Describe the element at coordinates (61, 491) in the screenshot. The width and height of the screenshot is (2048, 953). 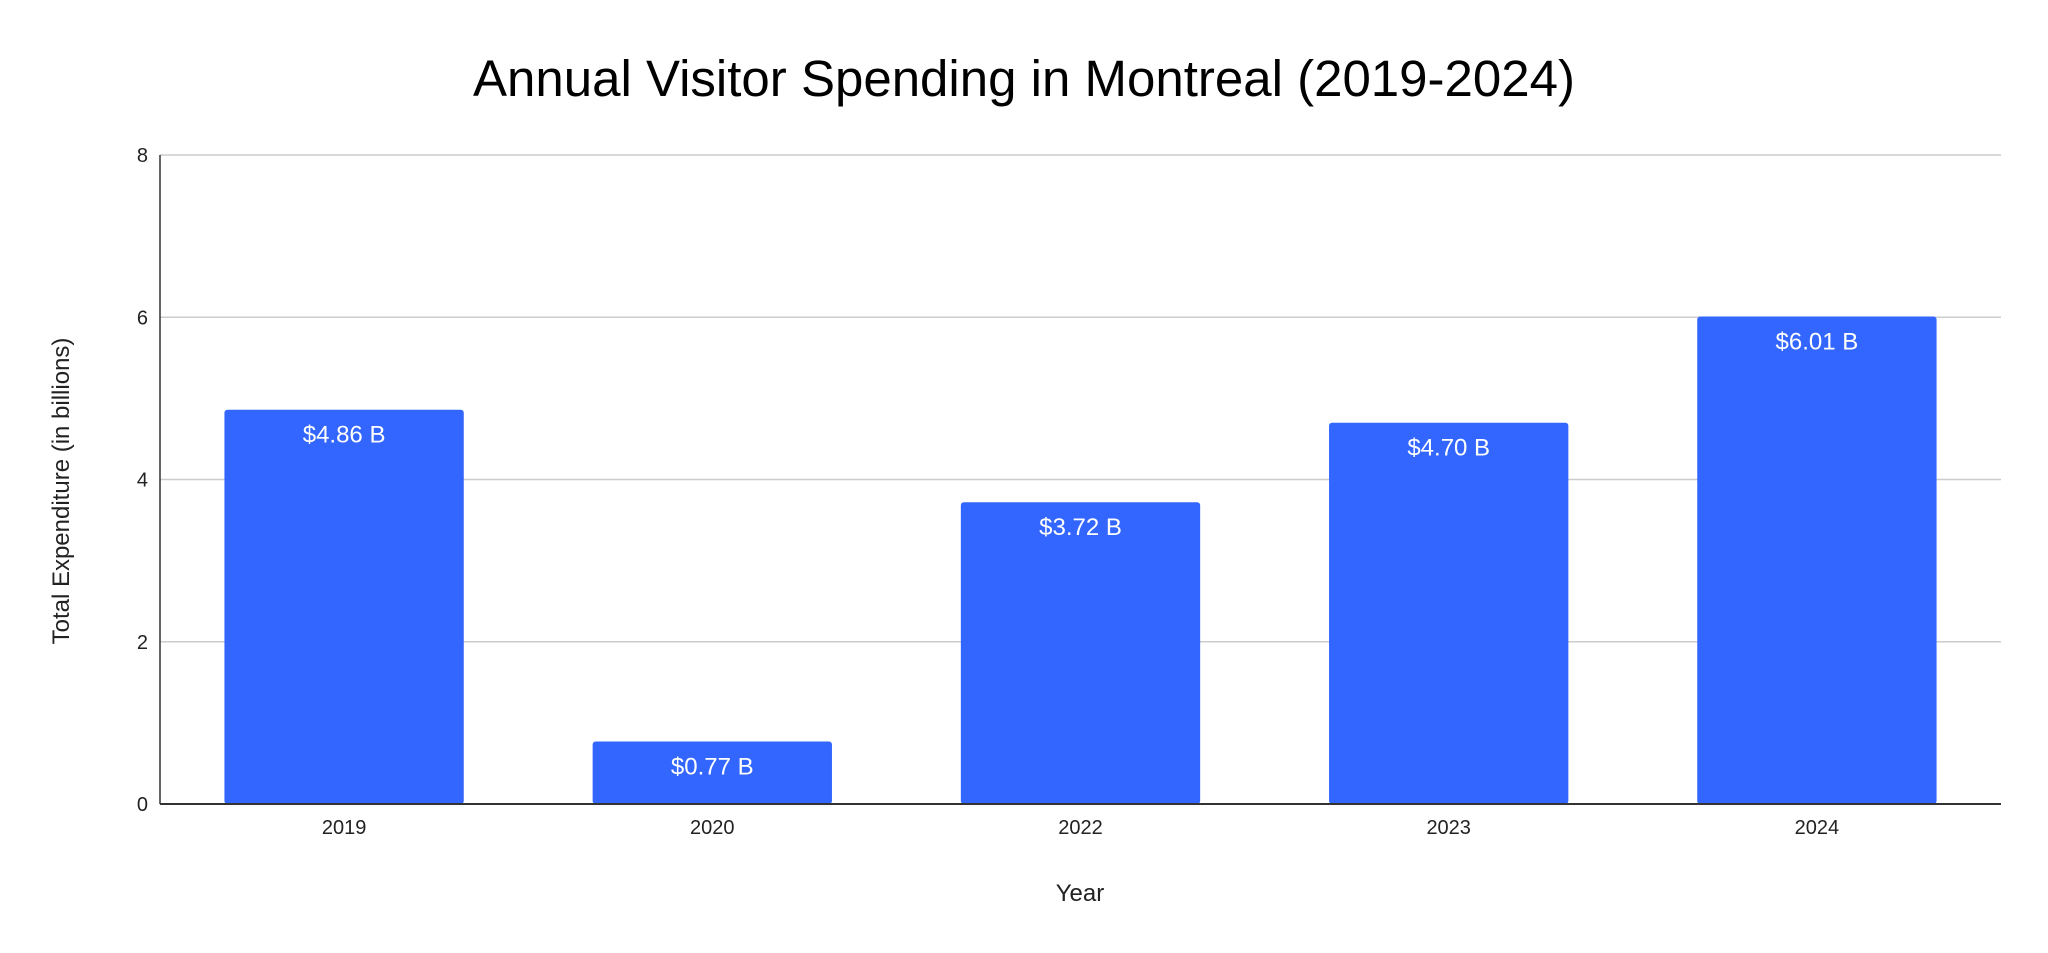
I see `y-axis-title: Total Expenditure (in billions)` at that location.